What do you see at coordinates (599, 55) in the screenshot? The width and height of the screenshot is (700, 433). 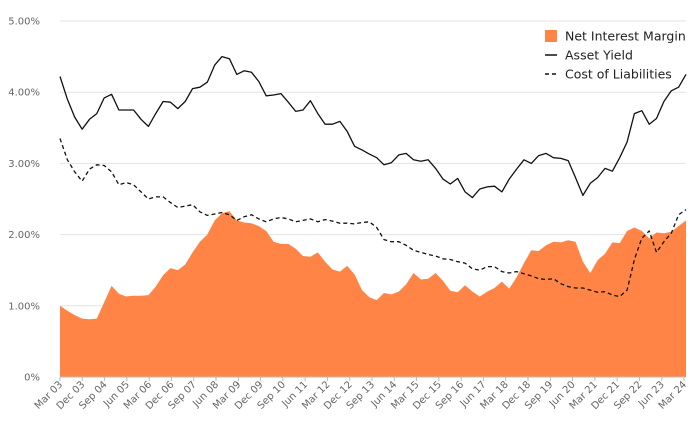 I see `legend-label: Asset Yield` at bounding box center [599, 55].